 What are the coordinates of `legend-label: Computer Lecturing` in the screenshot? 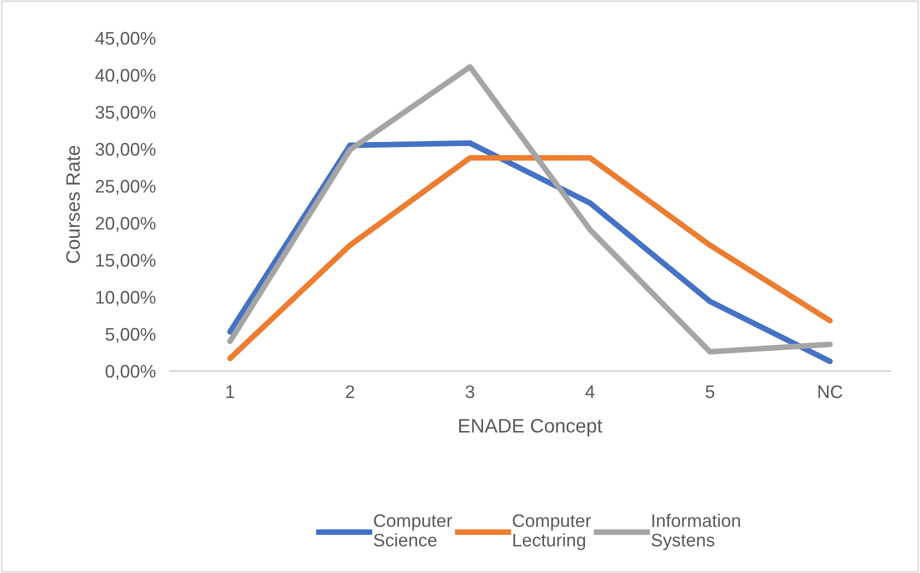 It's located at (551, 532).